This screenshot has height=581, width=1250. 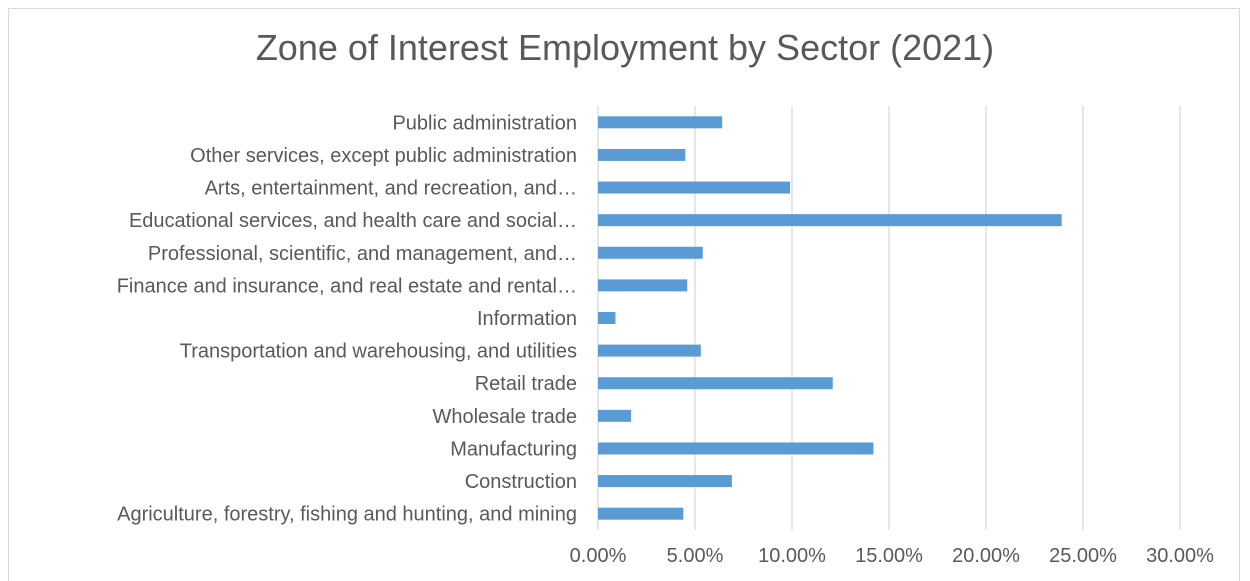 I want to click on category-label: Information, so click(x=527, y=319).